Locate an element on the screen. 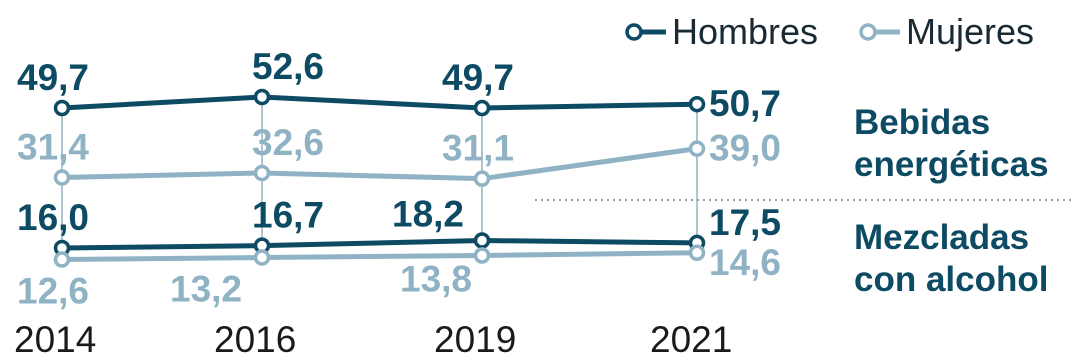 The height and width of the screenshot is (360, 1077). data-label: 13,2 is located at coordinates (206, 289).